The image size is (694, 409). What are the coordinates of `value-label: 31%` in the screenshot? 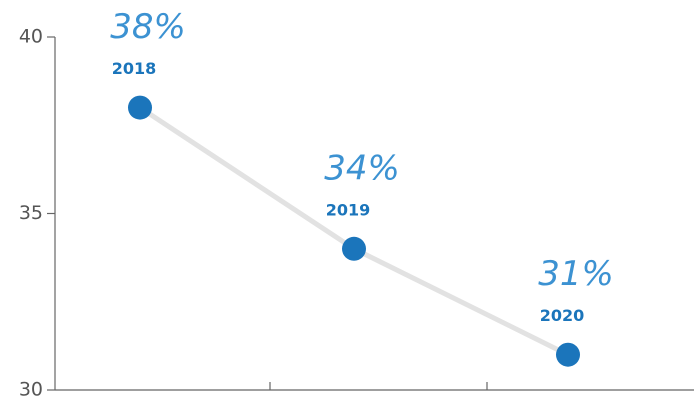 It's located at (576, 274).